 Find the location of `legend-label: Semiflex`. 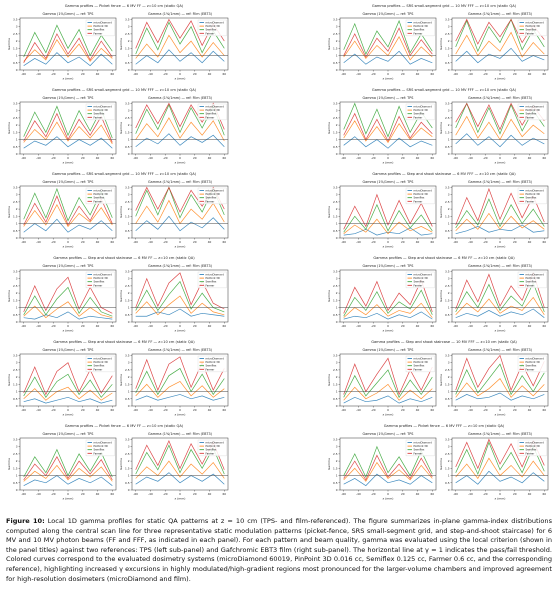

legend-label: Semiflex is located at coordinates (99, 198).